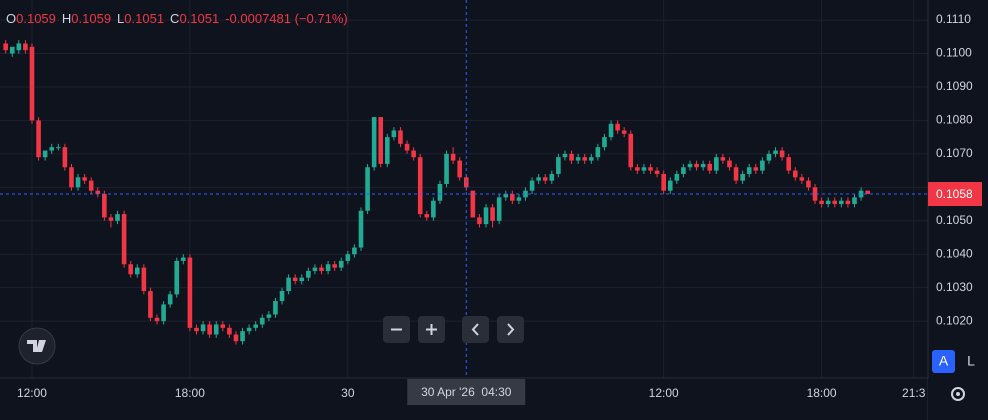  I want to click on auto-scale-label: A, so click(944, 361).